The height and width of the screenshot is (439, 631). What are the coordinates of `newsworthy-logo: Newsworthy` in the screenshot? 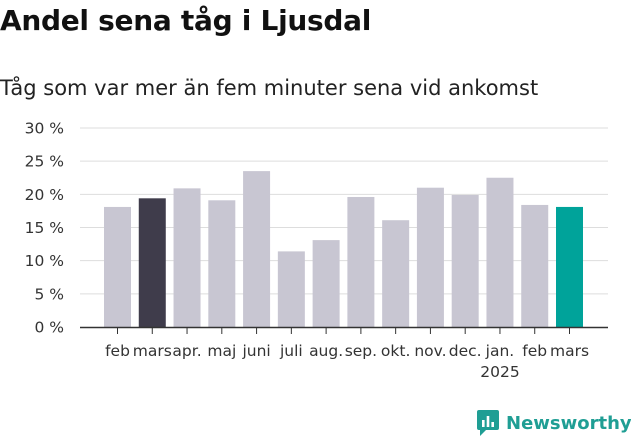 It's located at (553, 423).